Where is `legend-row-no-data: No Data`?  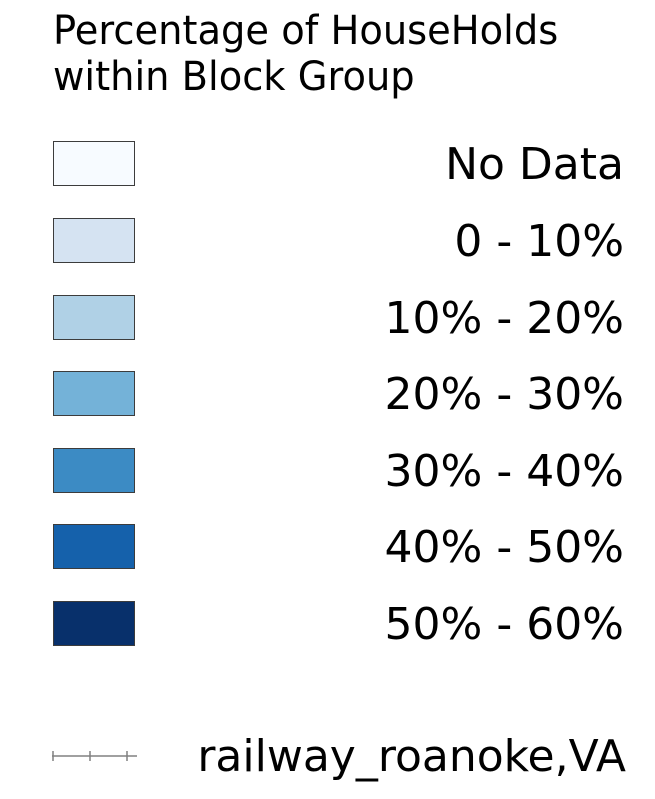 legend-row-no-data: No Data is located at coordinates (327, 165).